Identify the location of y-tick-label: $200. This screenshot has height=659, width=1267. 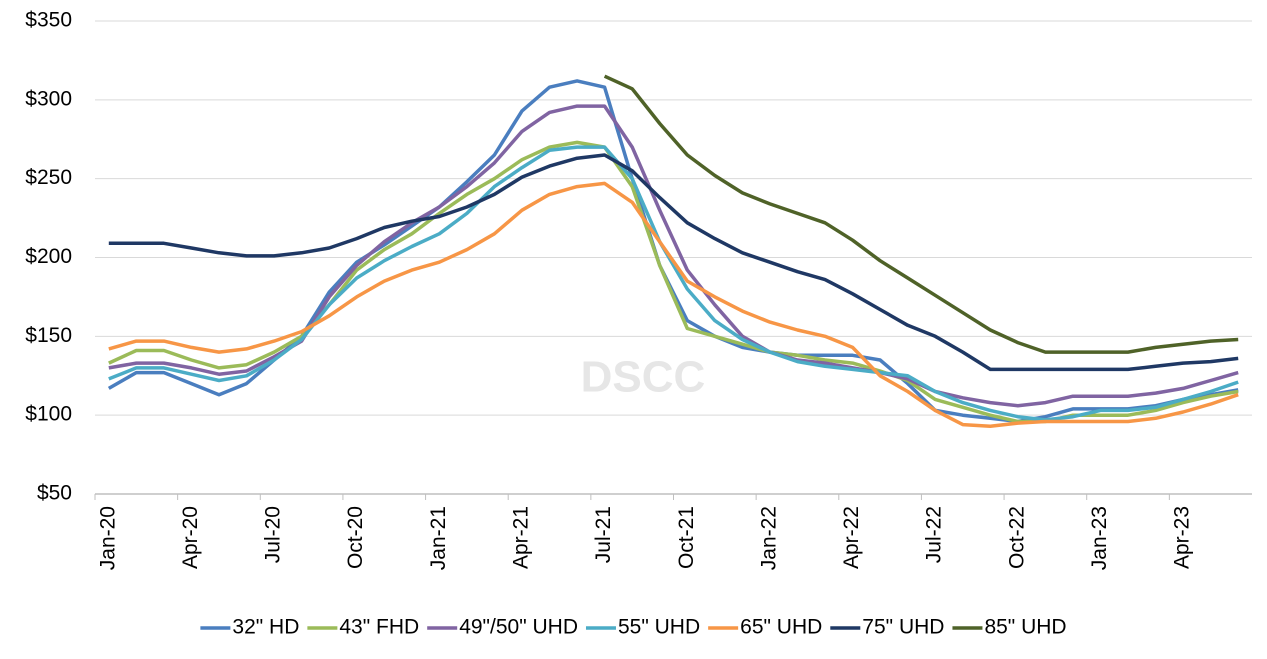
(48, 256).